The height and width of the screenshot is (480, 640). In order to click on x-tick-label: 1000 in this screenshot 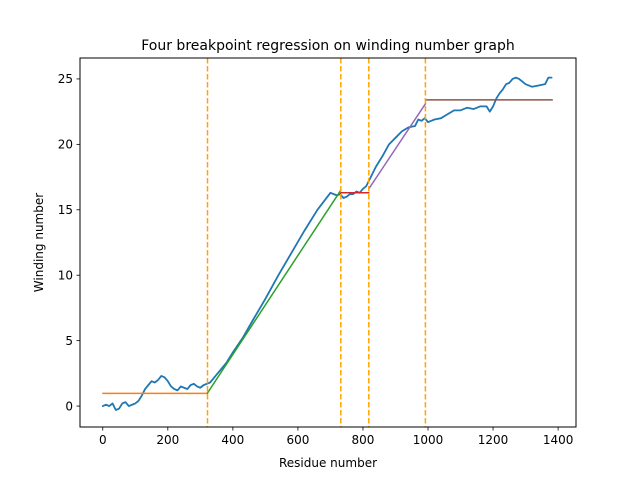, I will do `click(428, 440)`.